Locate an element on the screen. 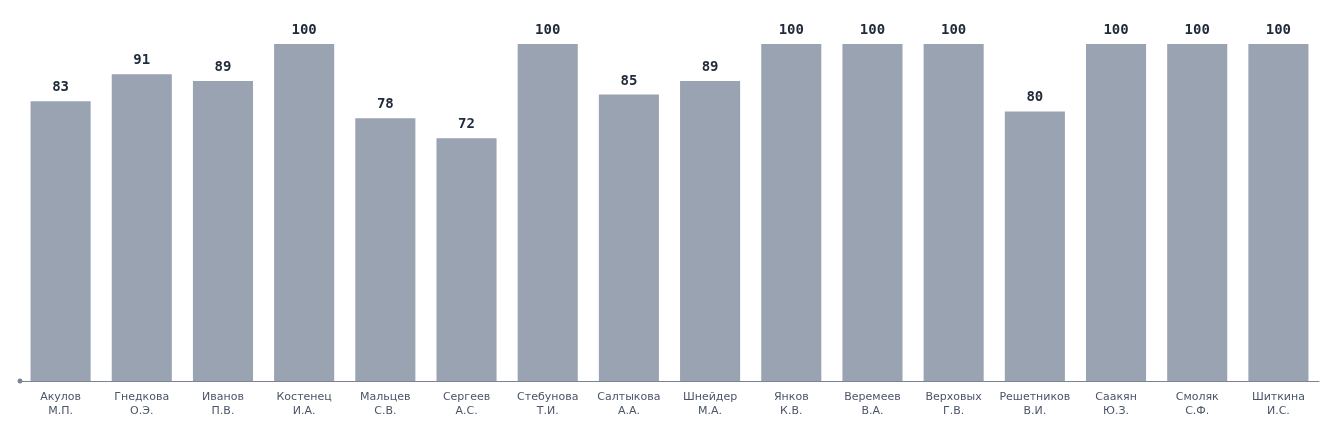 The height and width of the screenshot is (437, 1335). x-tick-label: Иванов П.В. is located at coordinates (223, 403).